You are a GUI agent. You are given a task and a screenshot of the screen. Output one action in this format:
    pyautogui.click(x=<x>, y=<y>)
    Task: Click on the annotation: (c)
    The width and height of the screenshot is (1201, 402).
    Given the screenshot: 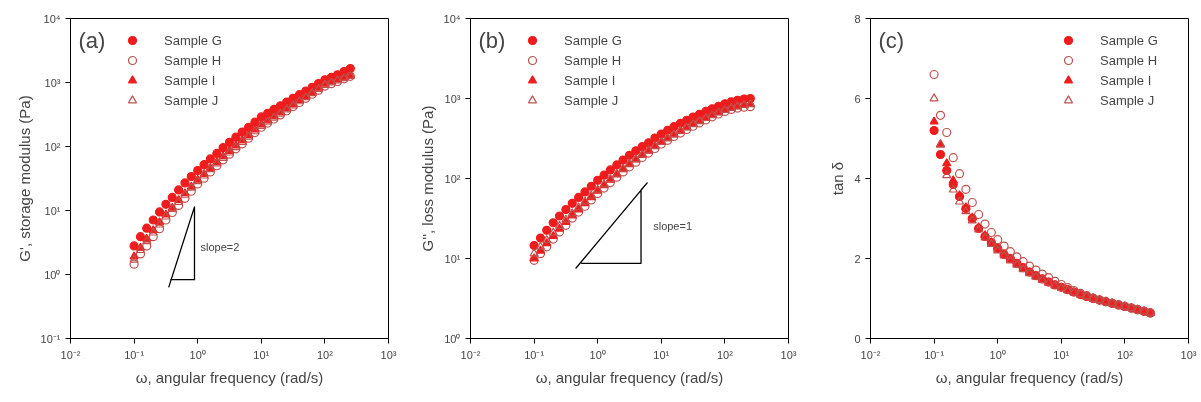 What is the action you would take?
    pyautogui.click(x=891, y=40)
    